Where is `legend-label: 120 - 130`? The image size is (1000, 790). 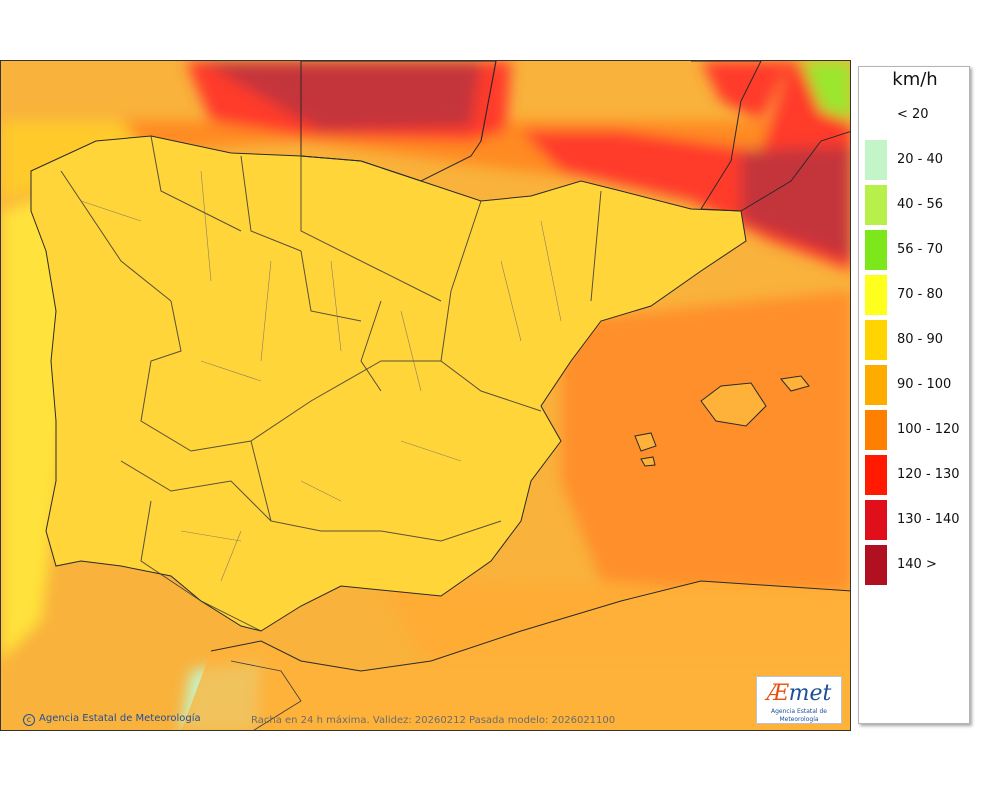
legend-label: 120 - 130 is located at coordinates (928, 474).